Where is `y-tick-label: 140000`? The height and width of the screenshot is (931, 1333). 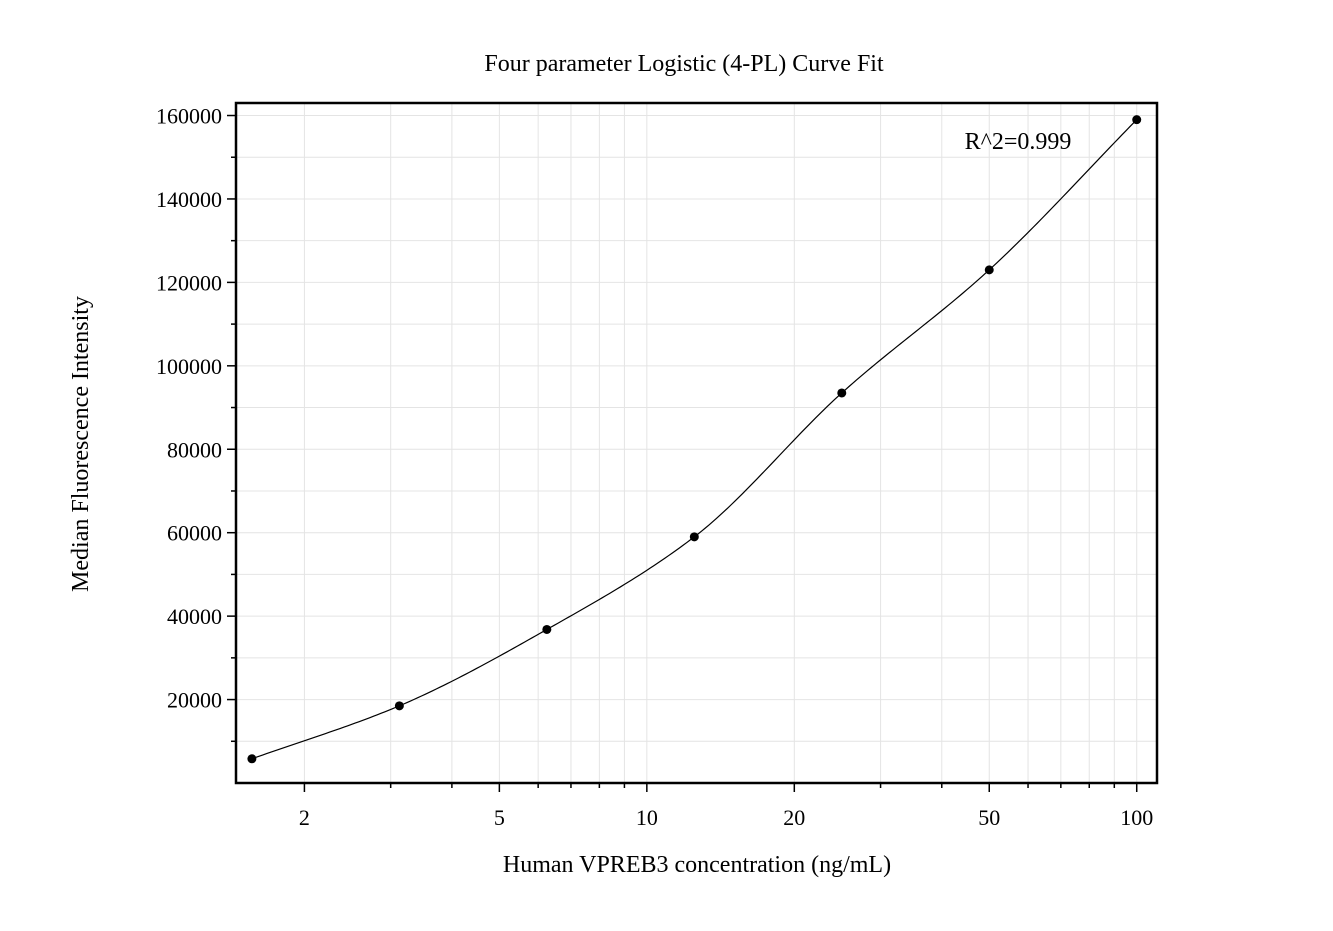 y-tick-label: 140000 is located at coordinates (189, 199).